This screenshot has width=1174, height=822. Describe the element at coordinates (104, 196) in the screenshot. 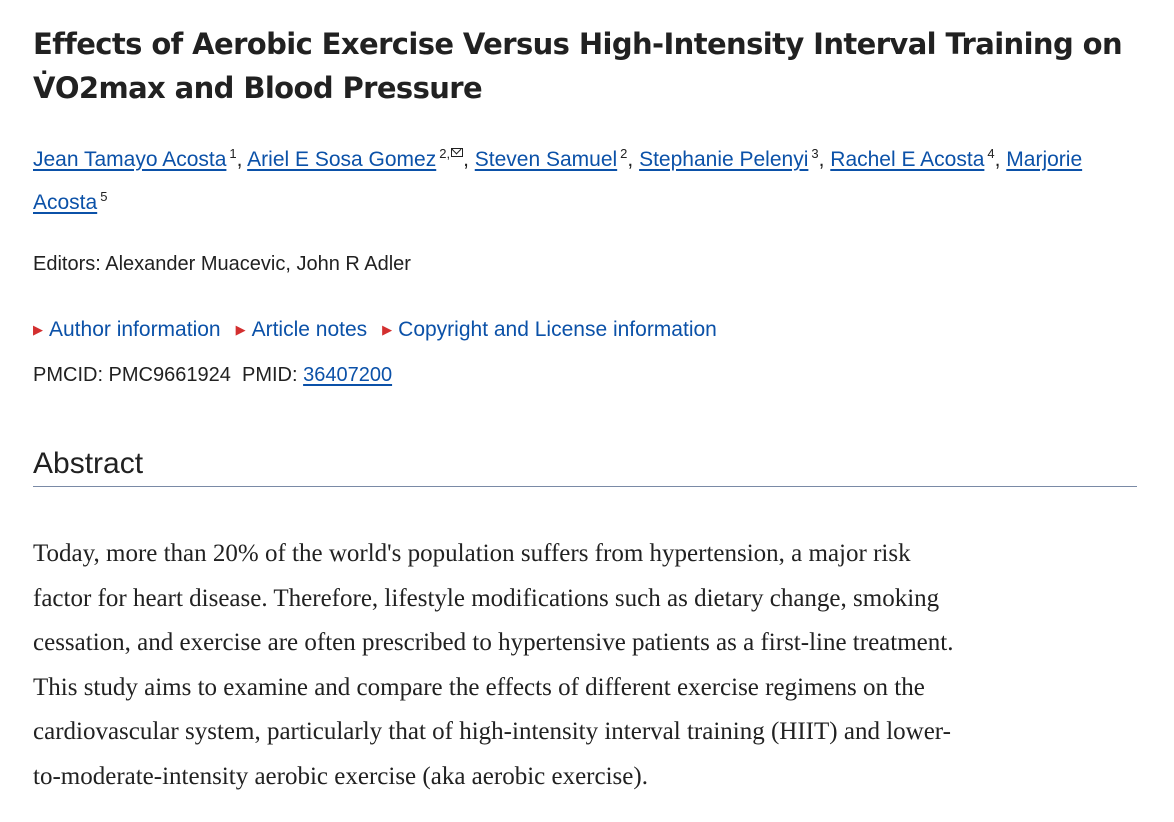

I see `author-affiliation: 5` at that location.